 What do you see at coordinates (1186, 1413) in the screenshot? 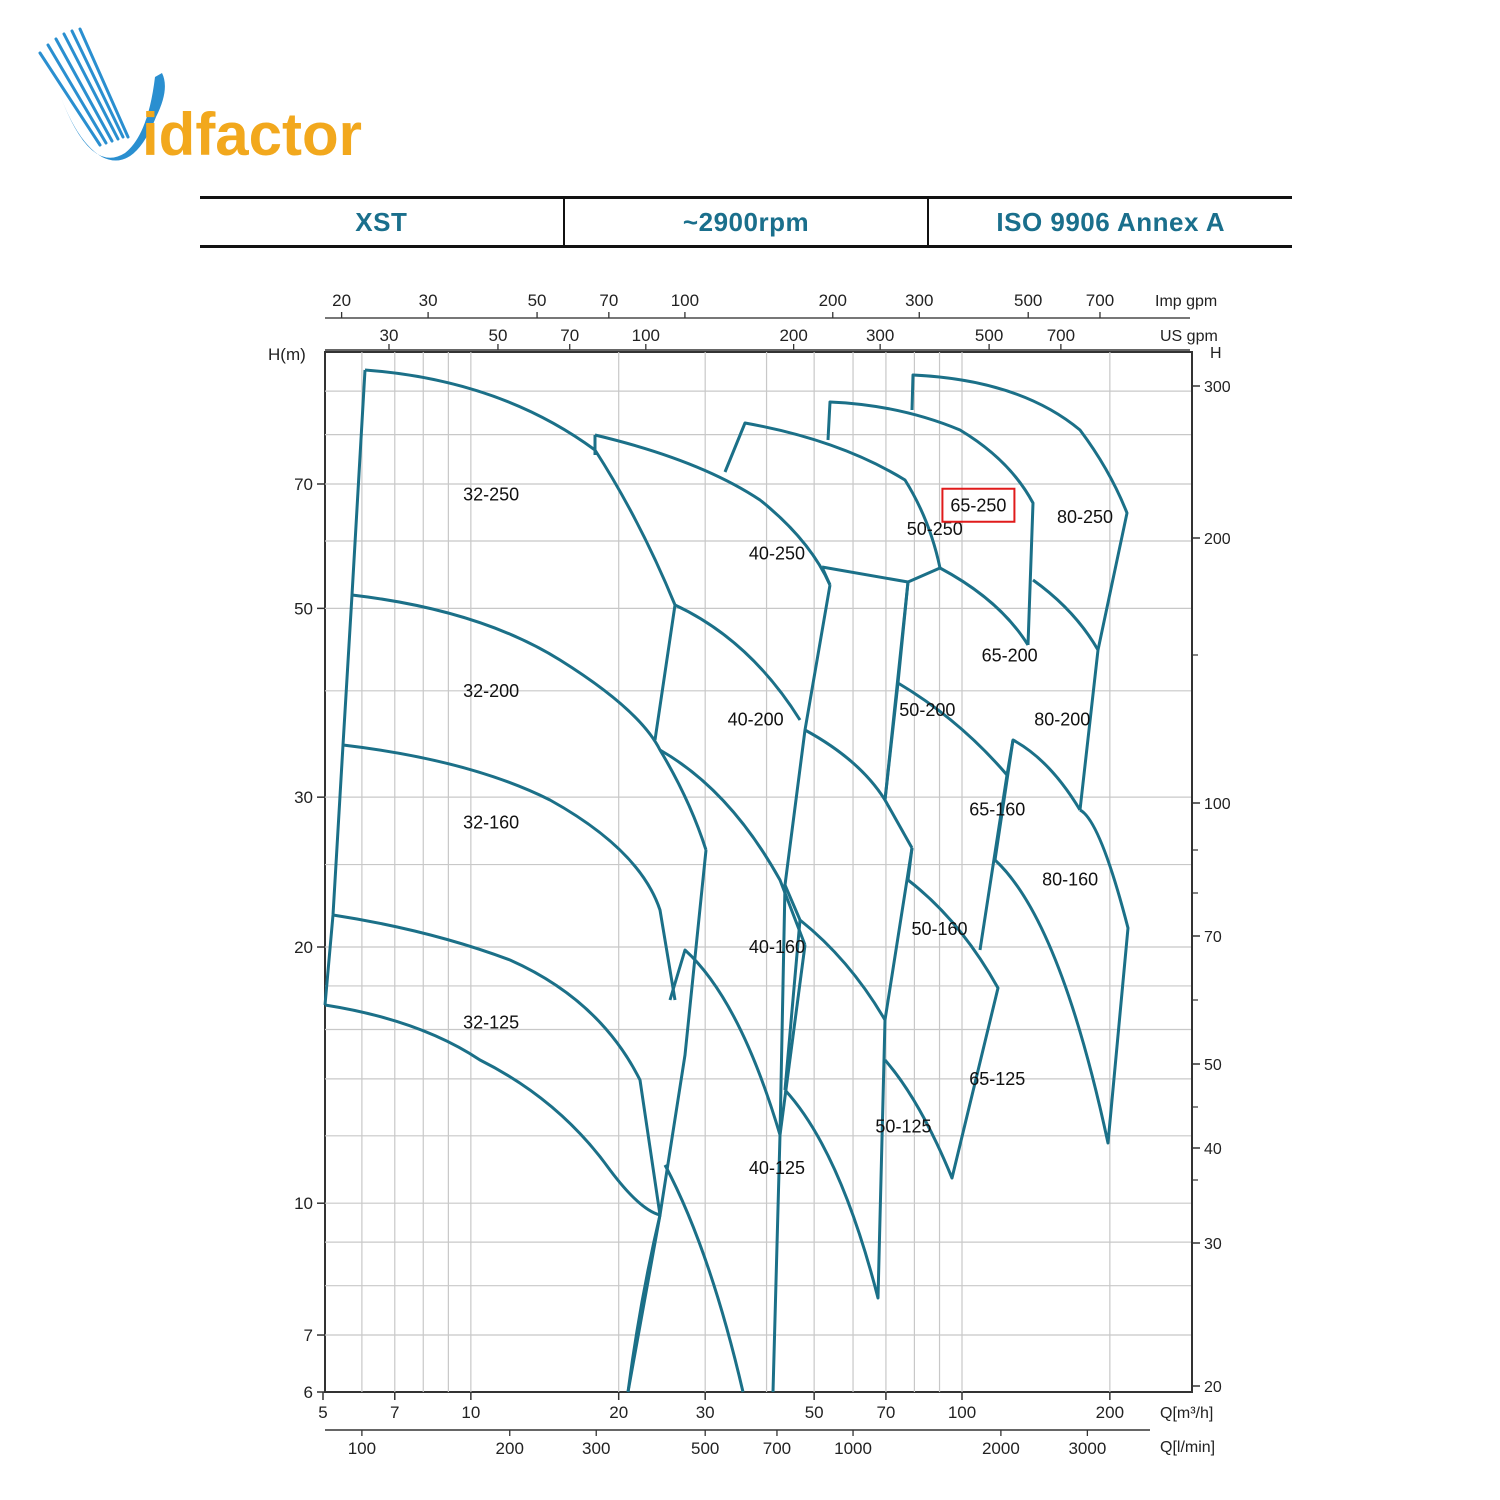
I see `x-axis-unit-label: Q[m³/h]` at bounding box center [1186, 1413].